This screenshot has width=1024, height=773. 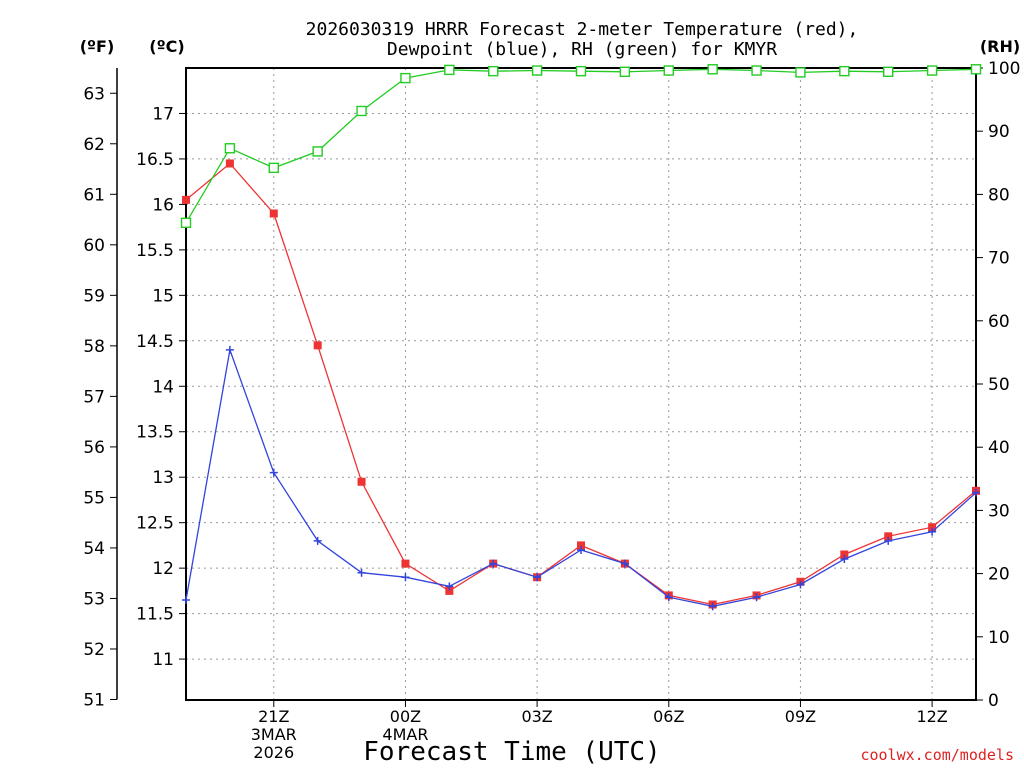 I want to click on fahrenheit-tick-label: 61, so click(x=94, y=195).